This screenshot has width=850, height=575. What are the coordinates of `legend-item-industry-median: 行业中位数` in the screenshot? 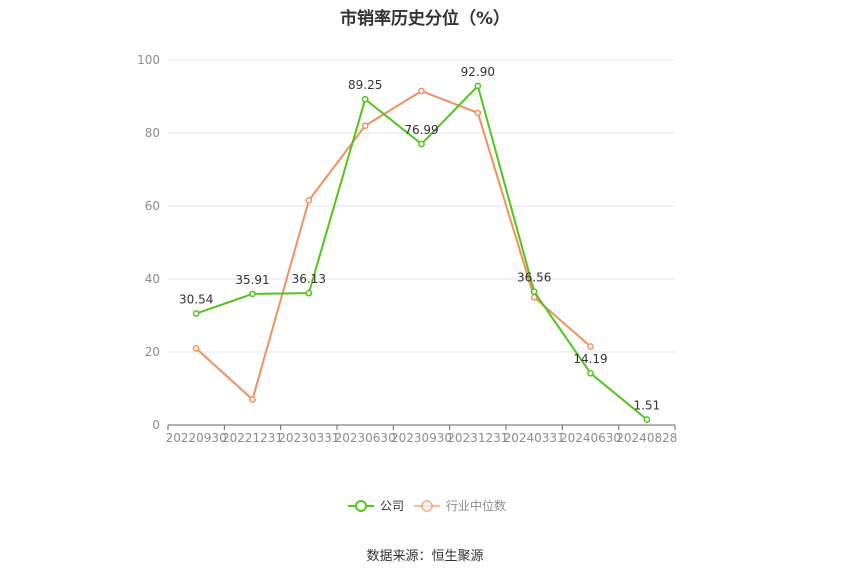 It's located at (460, 505).